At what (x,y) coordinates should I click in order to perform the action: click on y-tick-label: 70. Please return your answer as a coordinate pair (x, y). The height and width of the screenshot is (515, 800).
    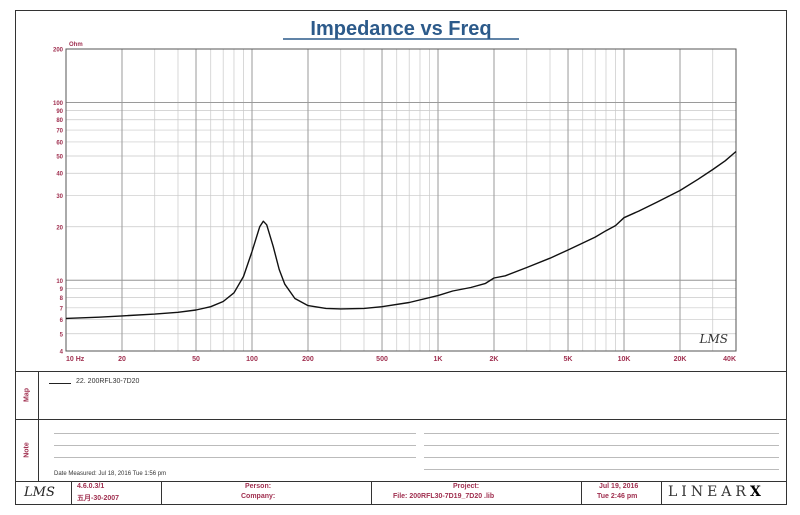
    Looking at the image, I should click on (59, 132).